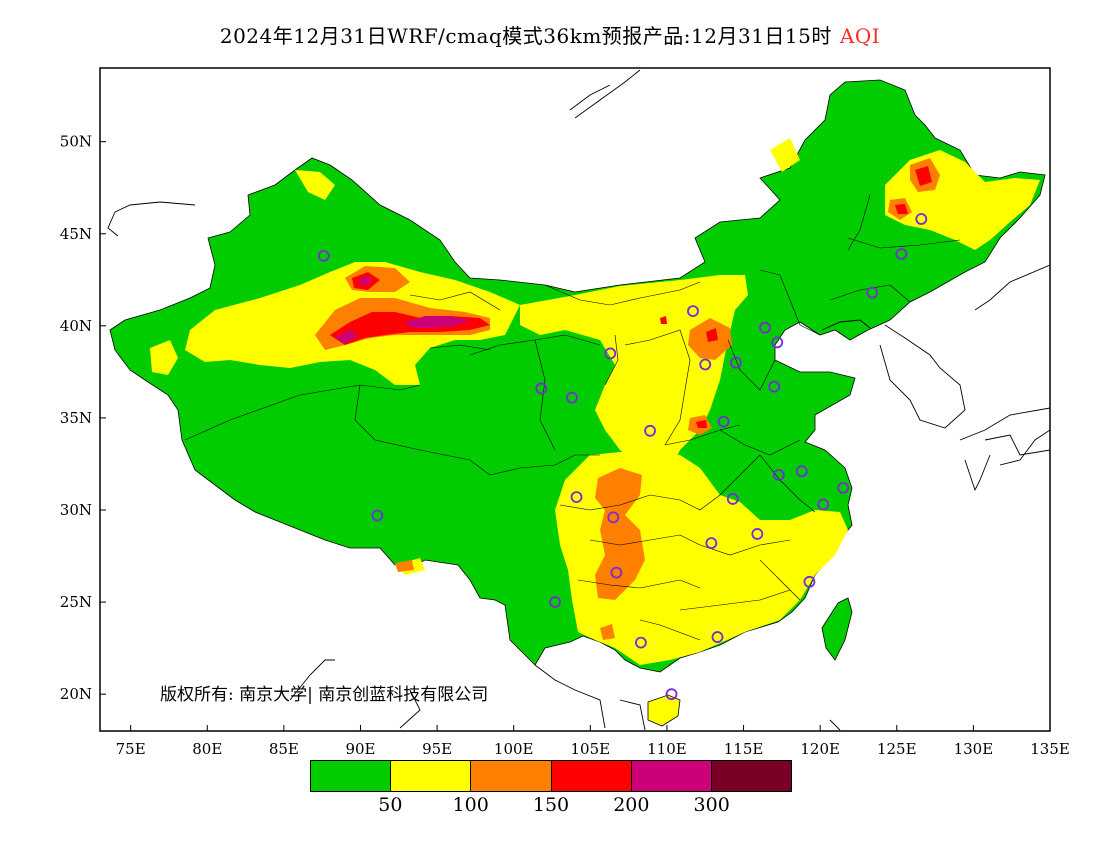 Image resolution: width=1100 pixels, height=850 pixels. Describe the element at coordinates (1050, 749) in the screenshot. I see `lon-tick-label: 135E` at that location.